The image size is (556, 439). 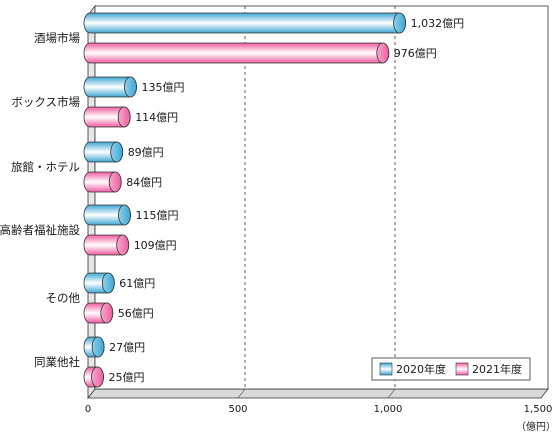 What do you see at coordinates (237, 409) in the screenshot?
I see `x-tick-label-500: 500` at bounding box center [237, 409].